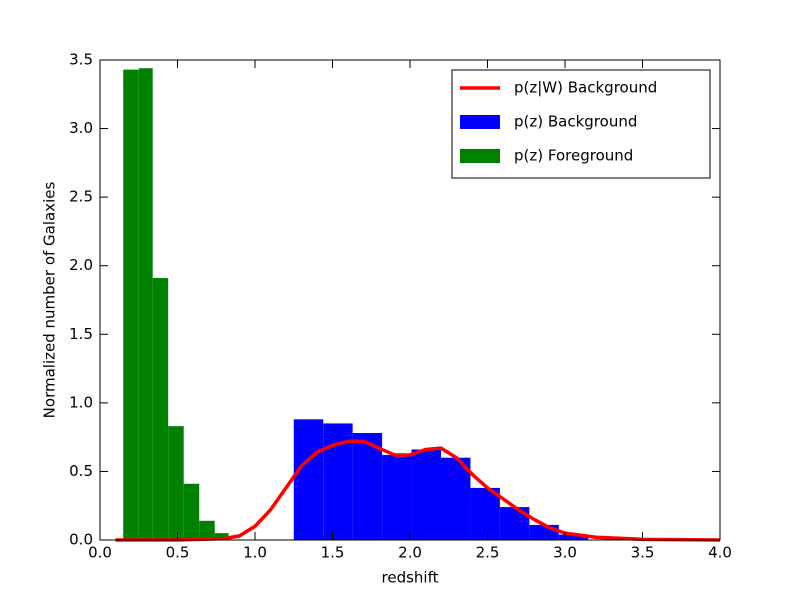  Describe the element at coordinates (573, 156) in the screenshot. I see `legend-label: p(z) Foreground` at that location.